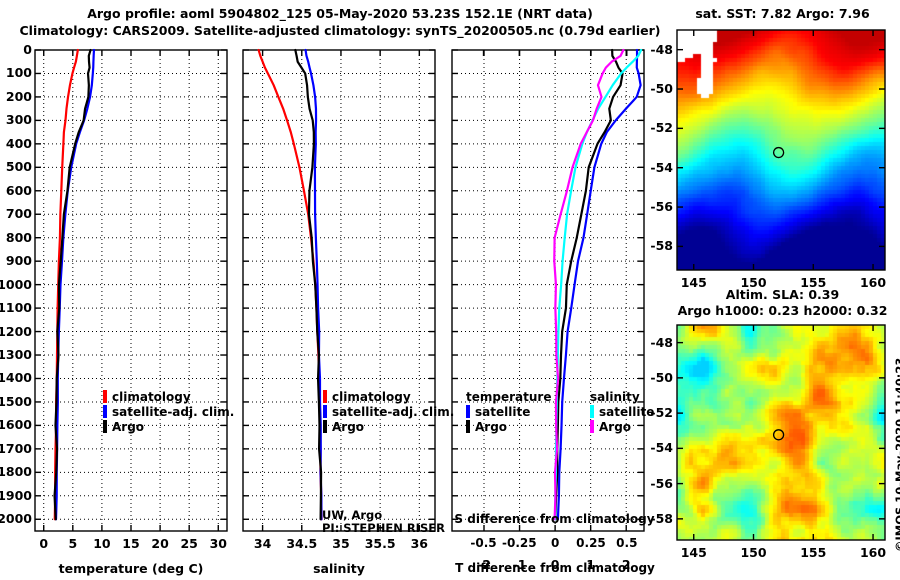 The width and height of the screenshot is (900, 580). I want to click on legend-label-temp-satellite: satellite, so click(503, 412).